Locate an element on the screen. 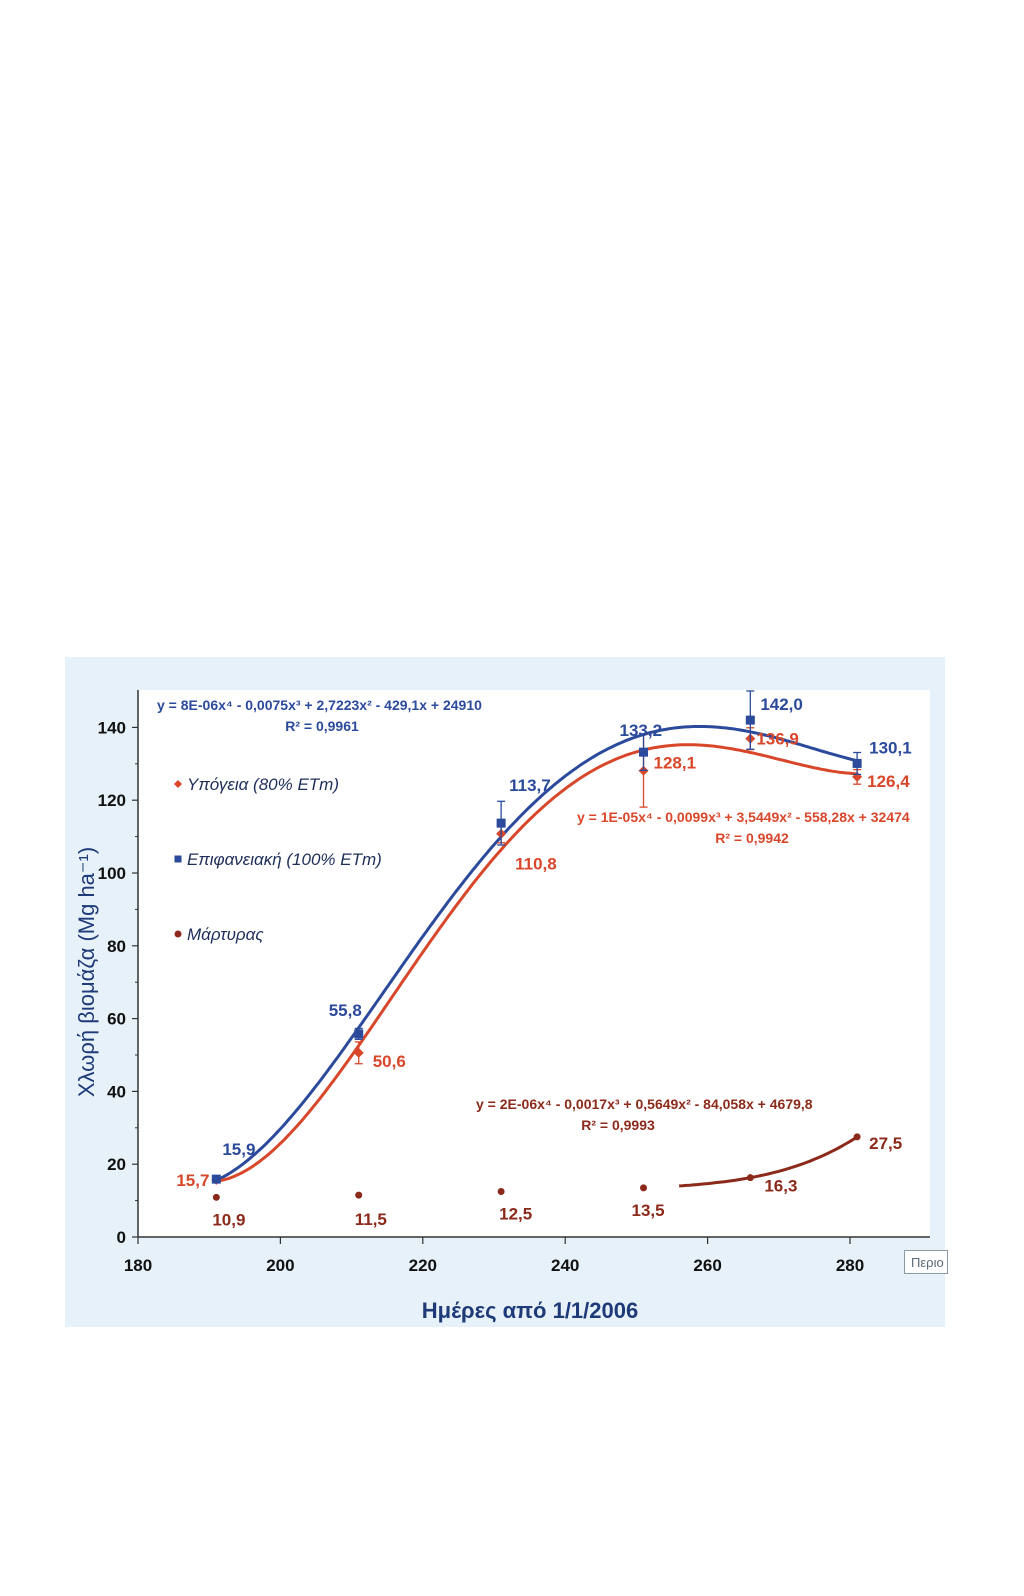 Image resolution: width=1024 pixels, height=1596 pixels. y-tick-label: 0 is located at coordinates (121, 1237).